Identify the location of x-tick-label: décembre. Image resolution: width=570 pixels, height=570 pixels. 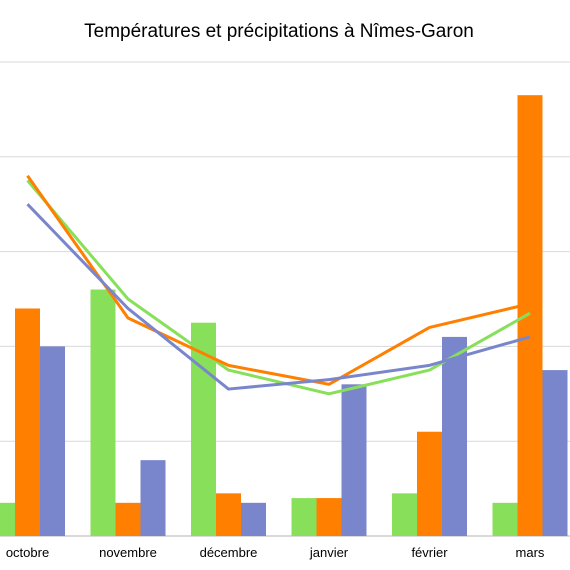
(229, 552).